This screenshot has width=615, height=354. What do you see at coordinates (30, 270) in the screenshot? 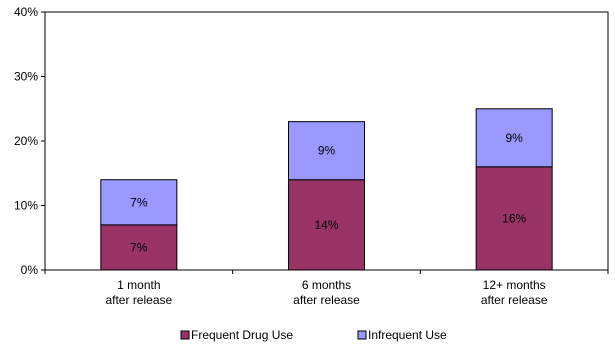
I see `y-tick-label: 0%` at bounding box center [30, 270].